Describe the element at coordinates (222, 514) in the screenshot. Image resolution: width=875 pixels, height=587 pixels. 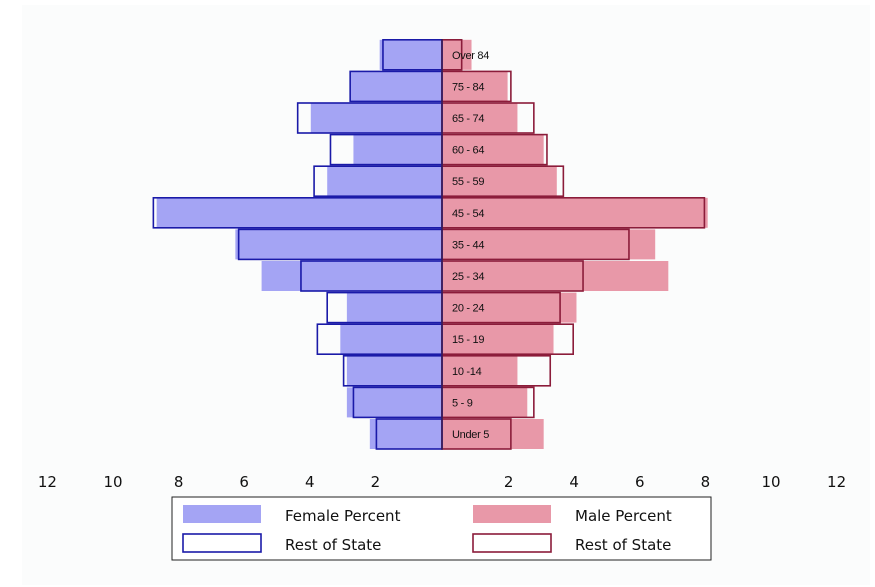
I see `legend-swatch-female-percent` at that location.